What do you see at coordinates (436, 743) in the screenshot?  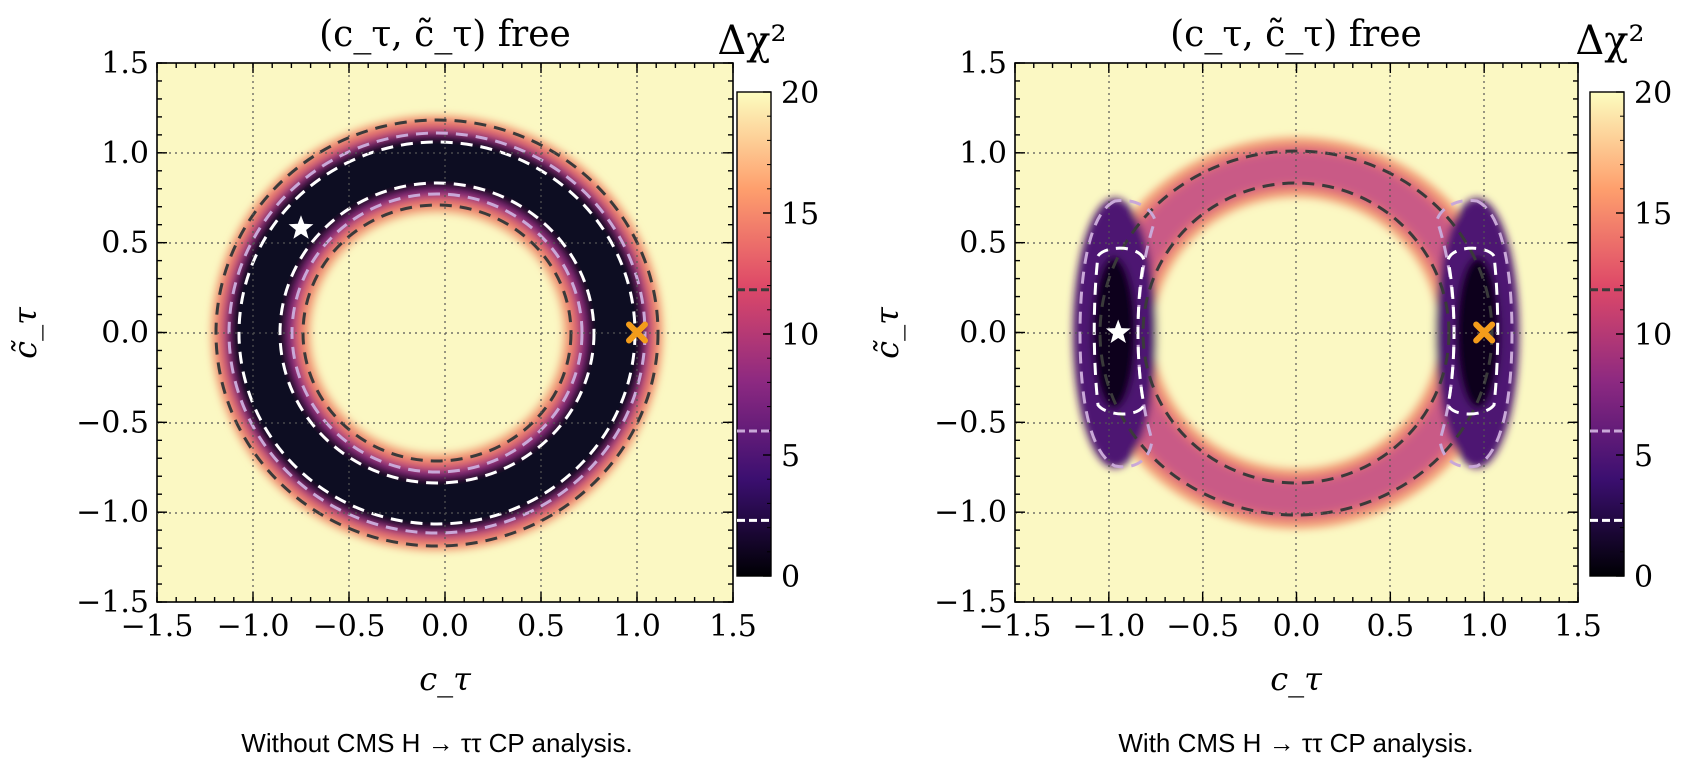 I see `figure-caption: Without CMS H → ττ CP analysis.` at bounding box center [436, 743].